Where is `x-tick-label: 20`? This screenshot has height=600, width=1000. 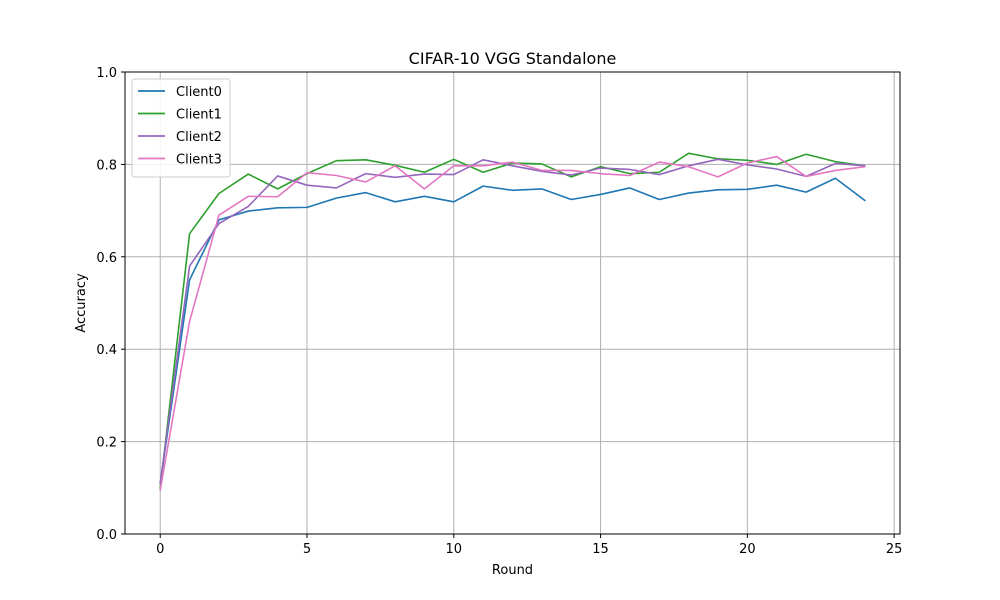 x-tick-label: 20 is located at coordinates (747, 549).